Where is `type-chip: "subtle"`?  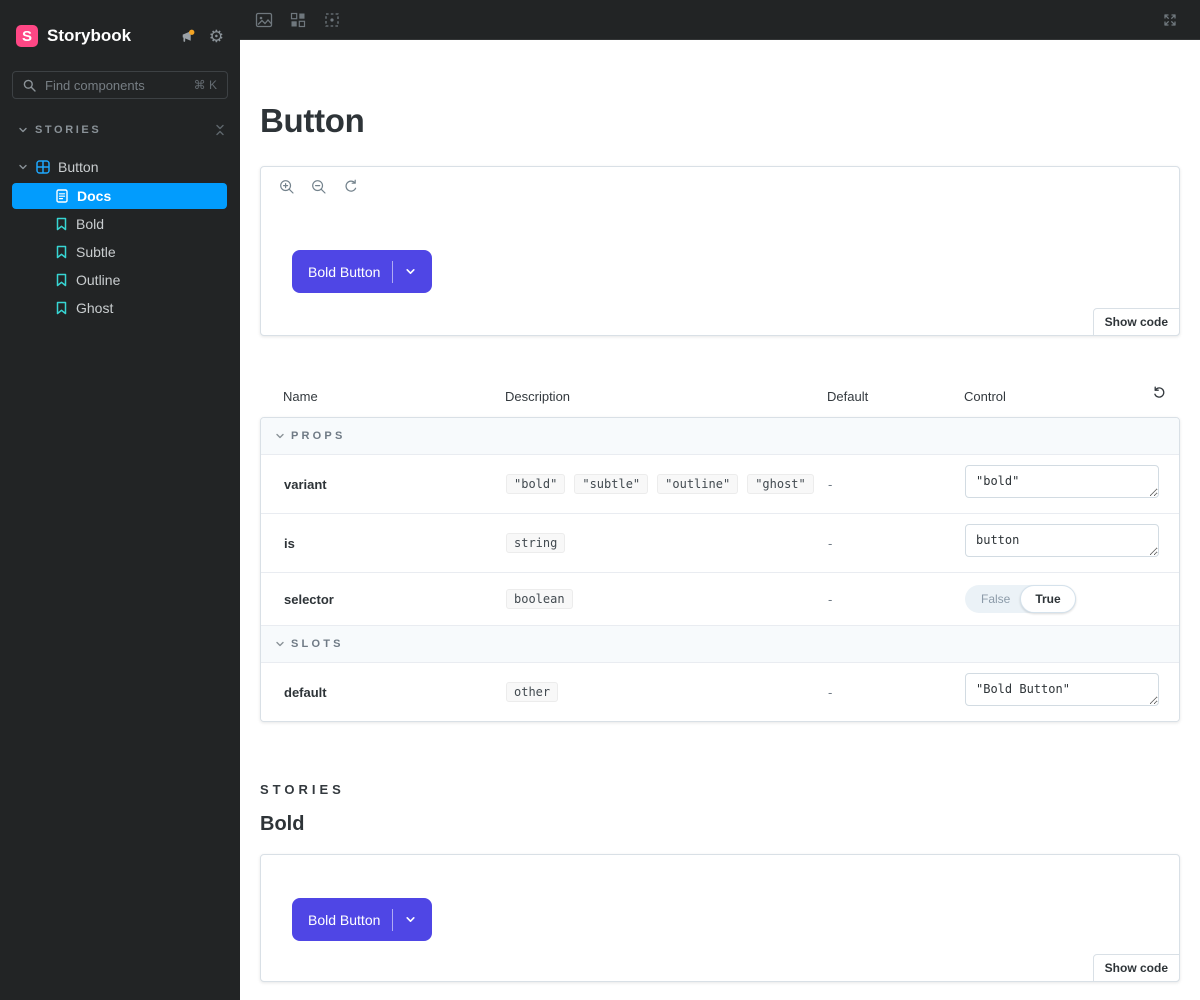 type-chip: "subtle" is located at coordinates (611, 484).